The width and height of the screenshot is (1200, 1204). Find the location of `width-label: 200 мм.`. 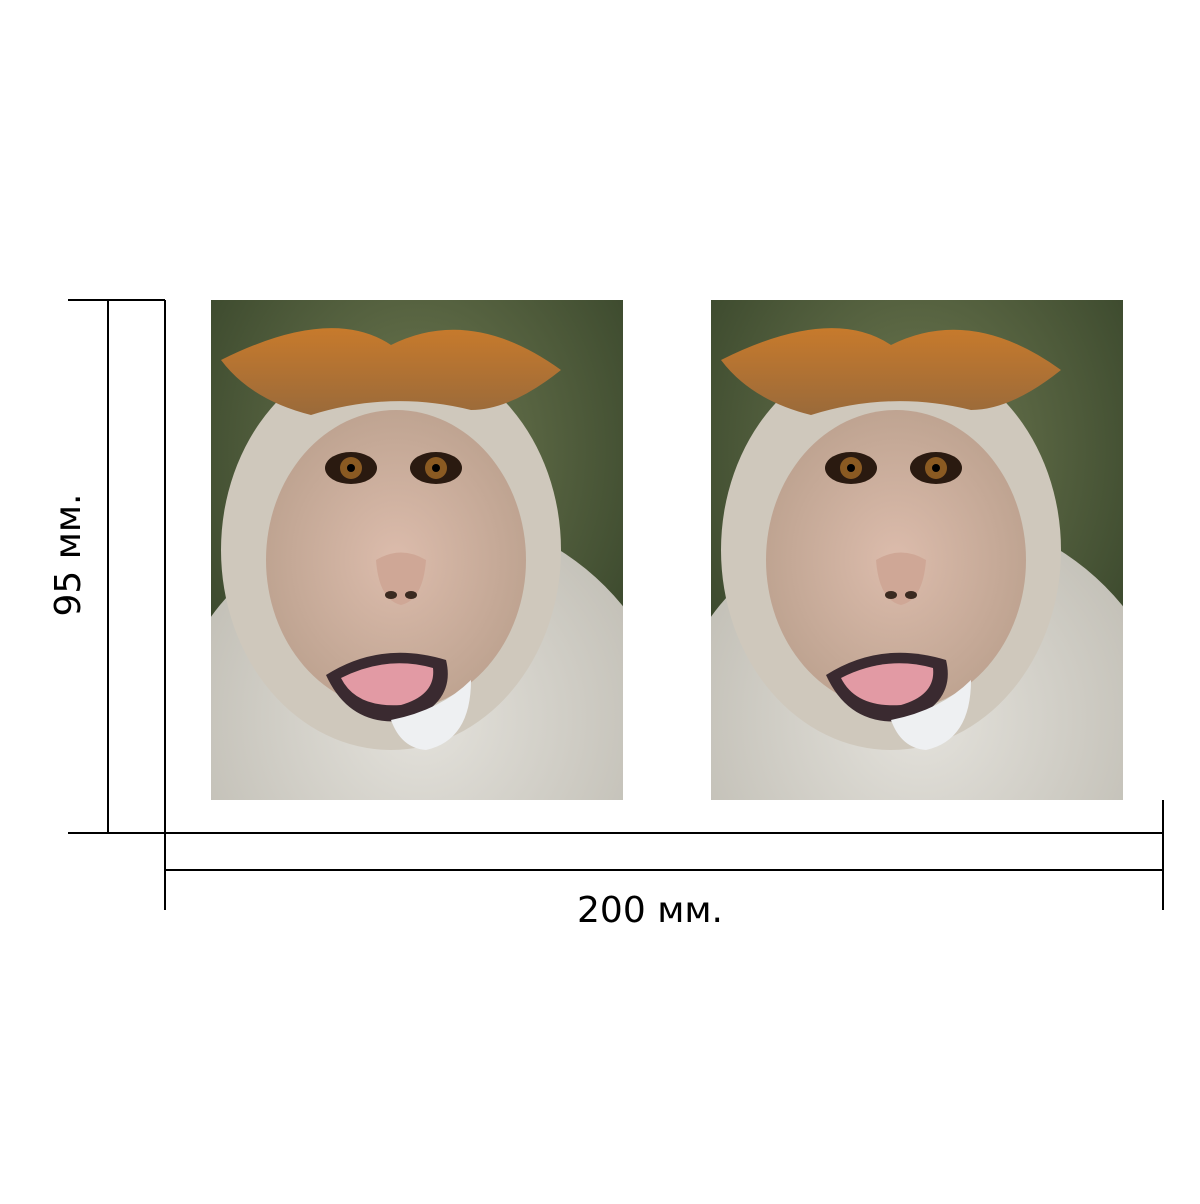

width-label: 200 мм. is located at coordinates (650, 910).